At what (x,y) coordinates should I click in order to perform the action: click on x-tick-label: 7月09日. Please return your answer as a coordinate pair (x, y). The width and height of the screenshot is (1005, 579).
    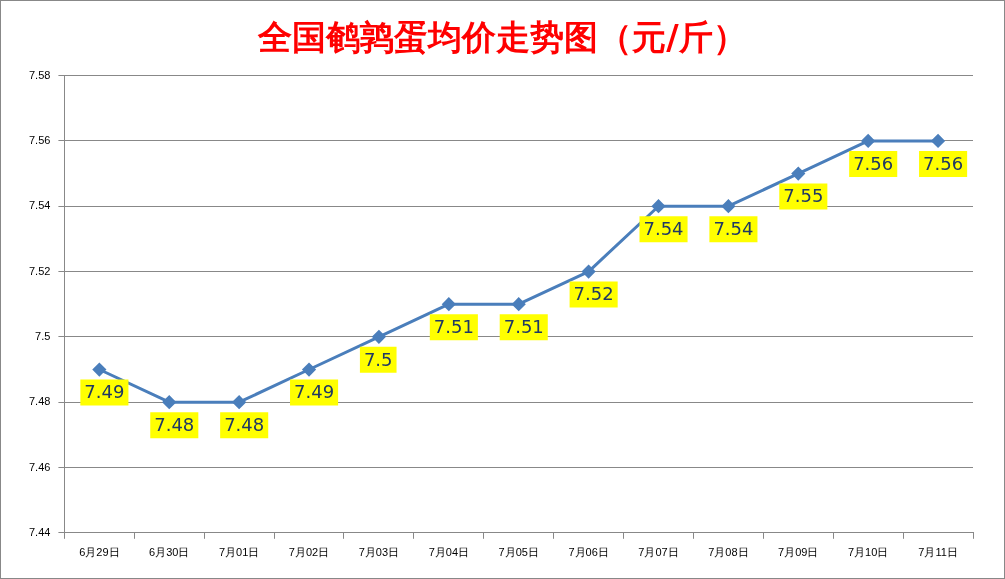
    Looking at the image, I should click on (798, 552).